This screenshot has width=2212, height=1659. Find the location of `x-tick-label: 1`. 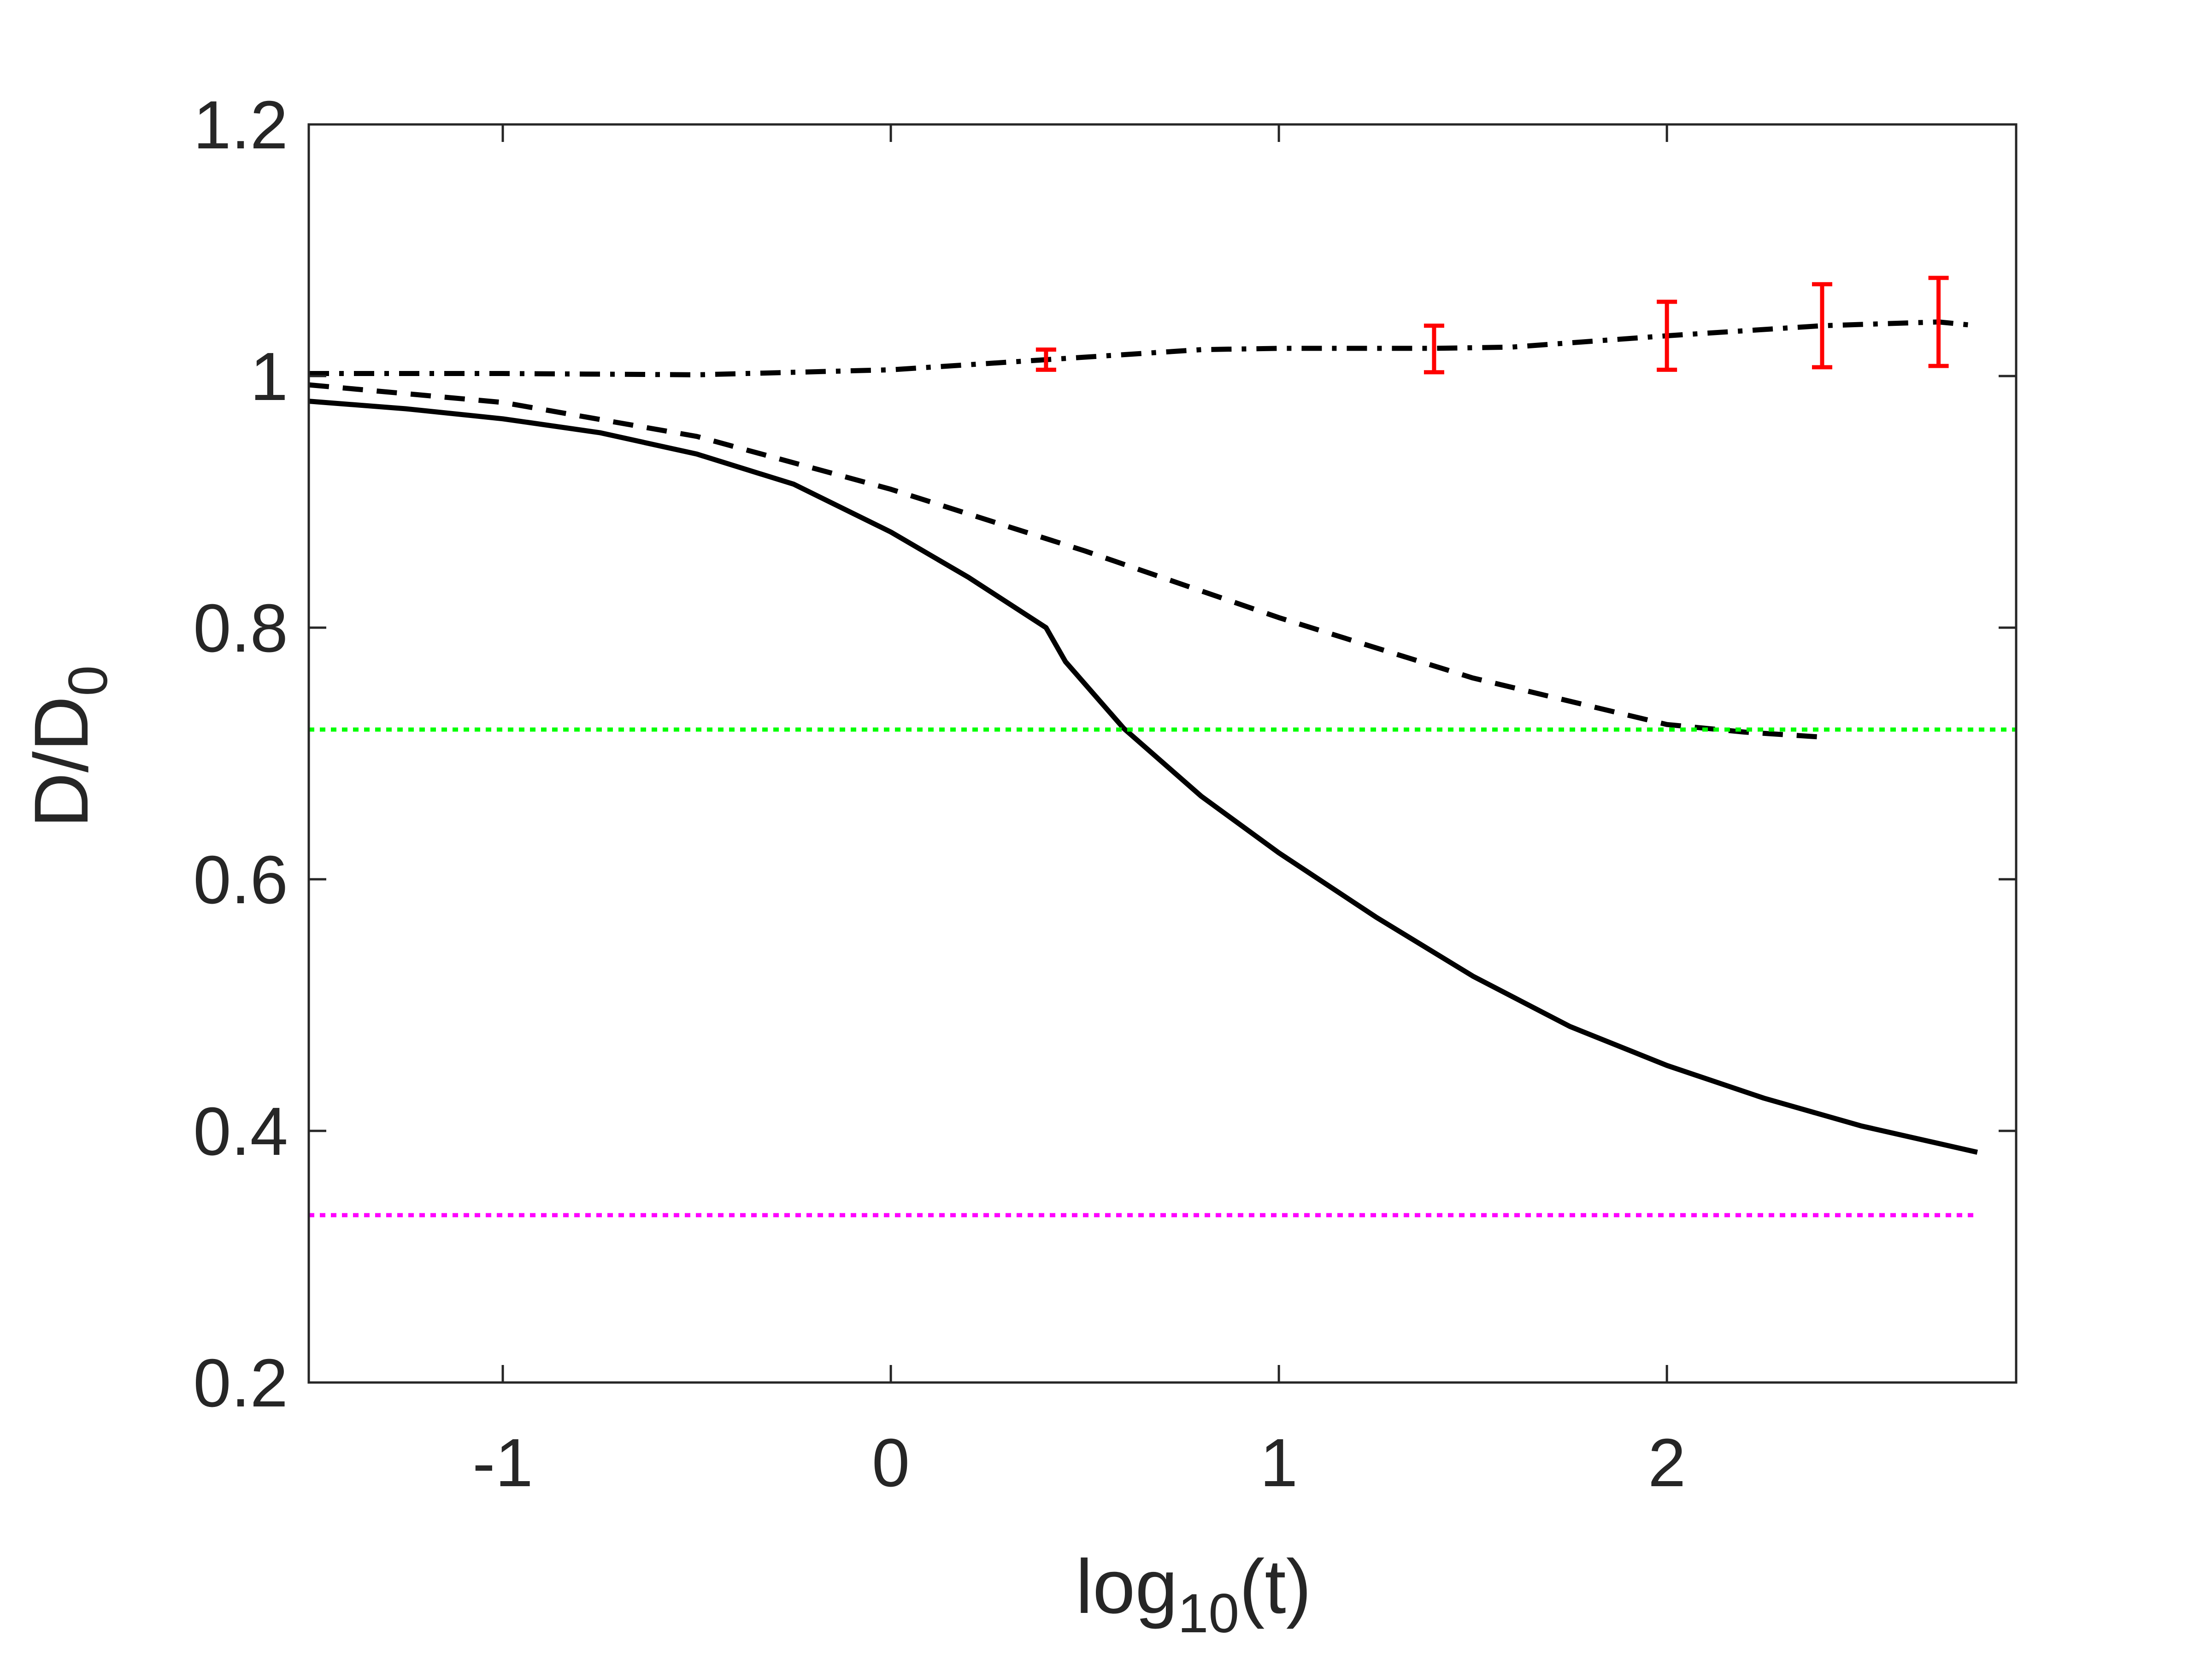

x-tick-label: 1 is located at coordinates (1279, 1463).